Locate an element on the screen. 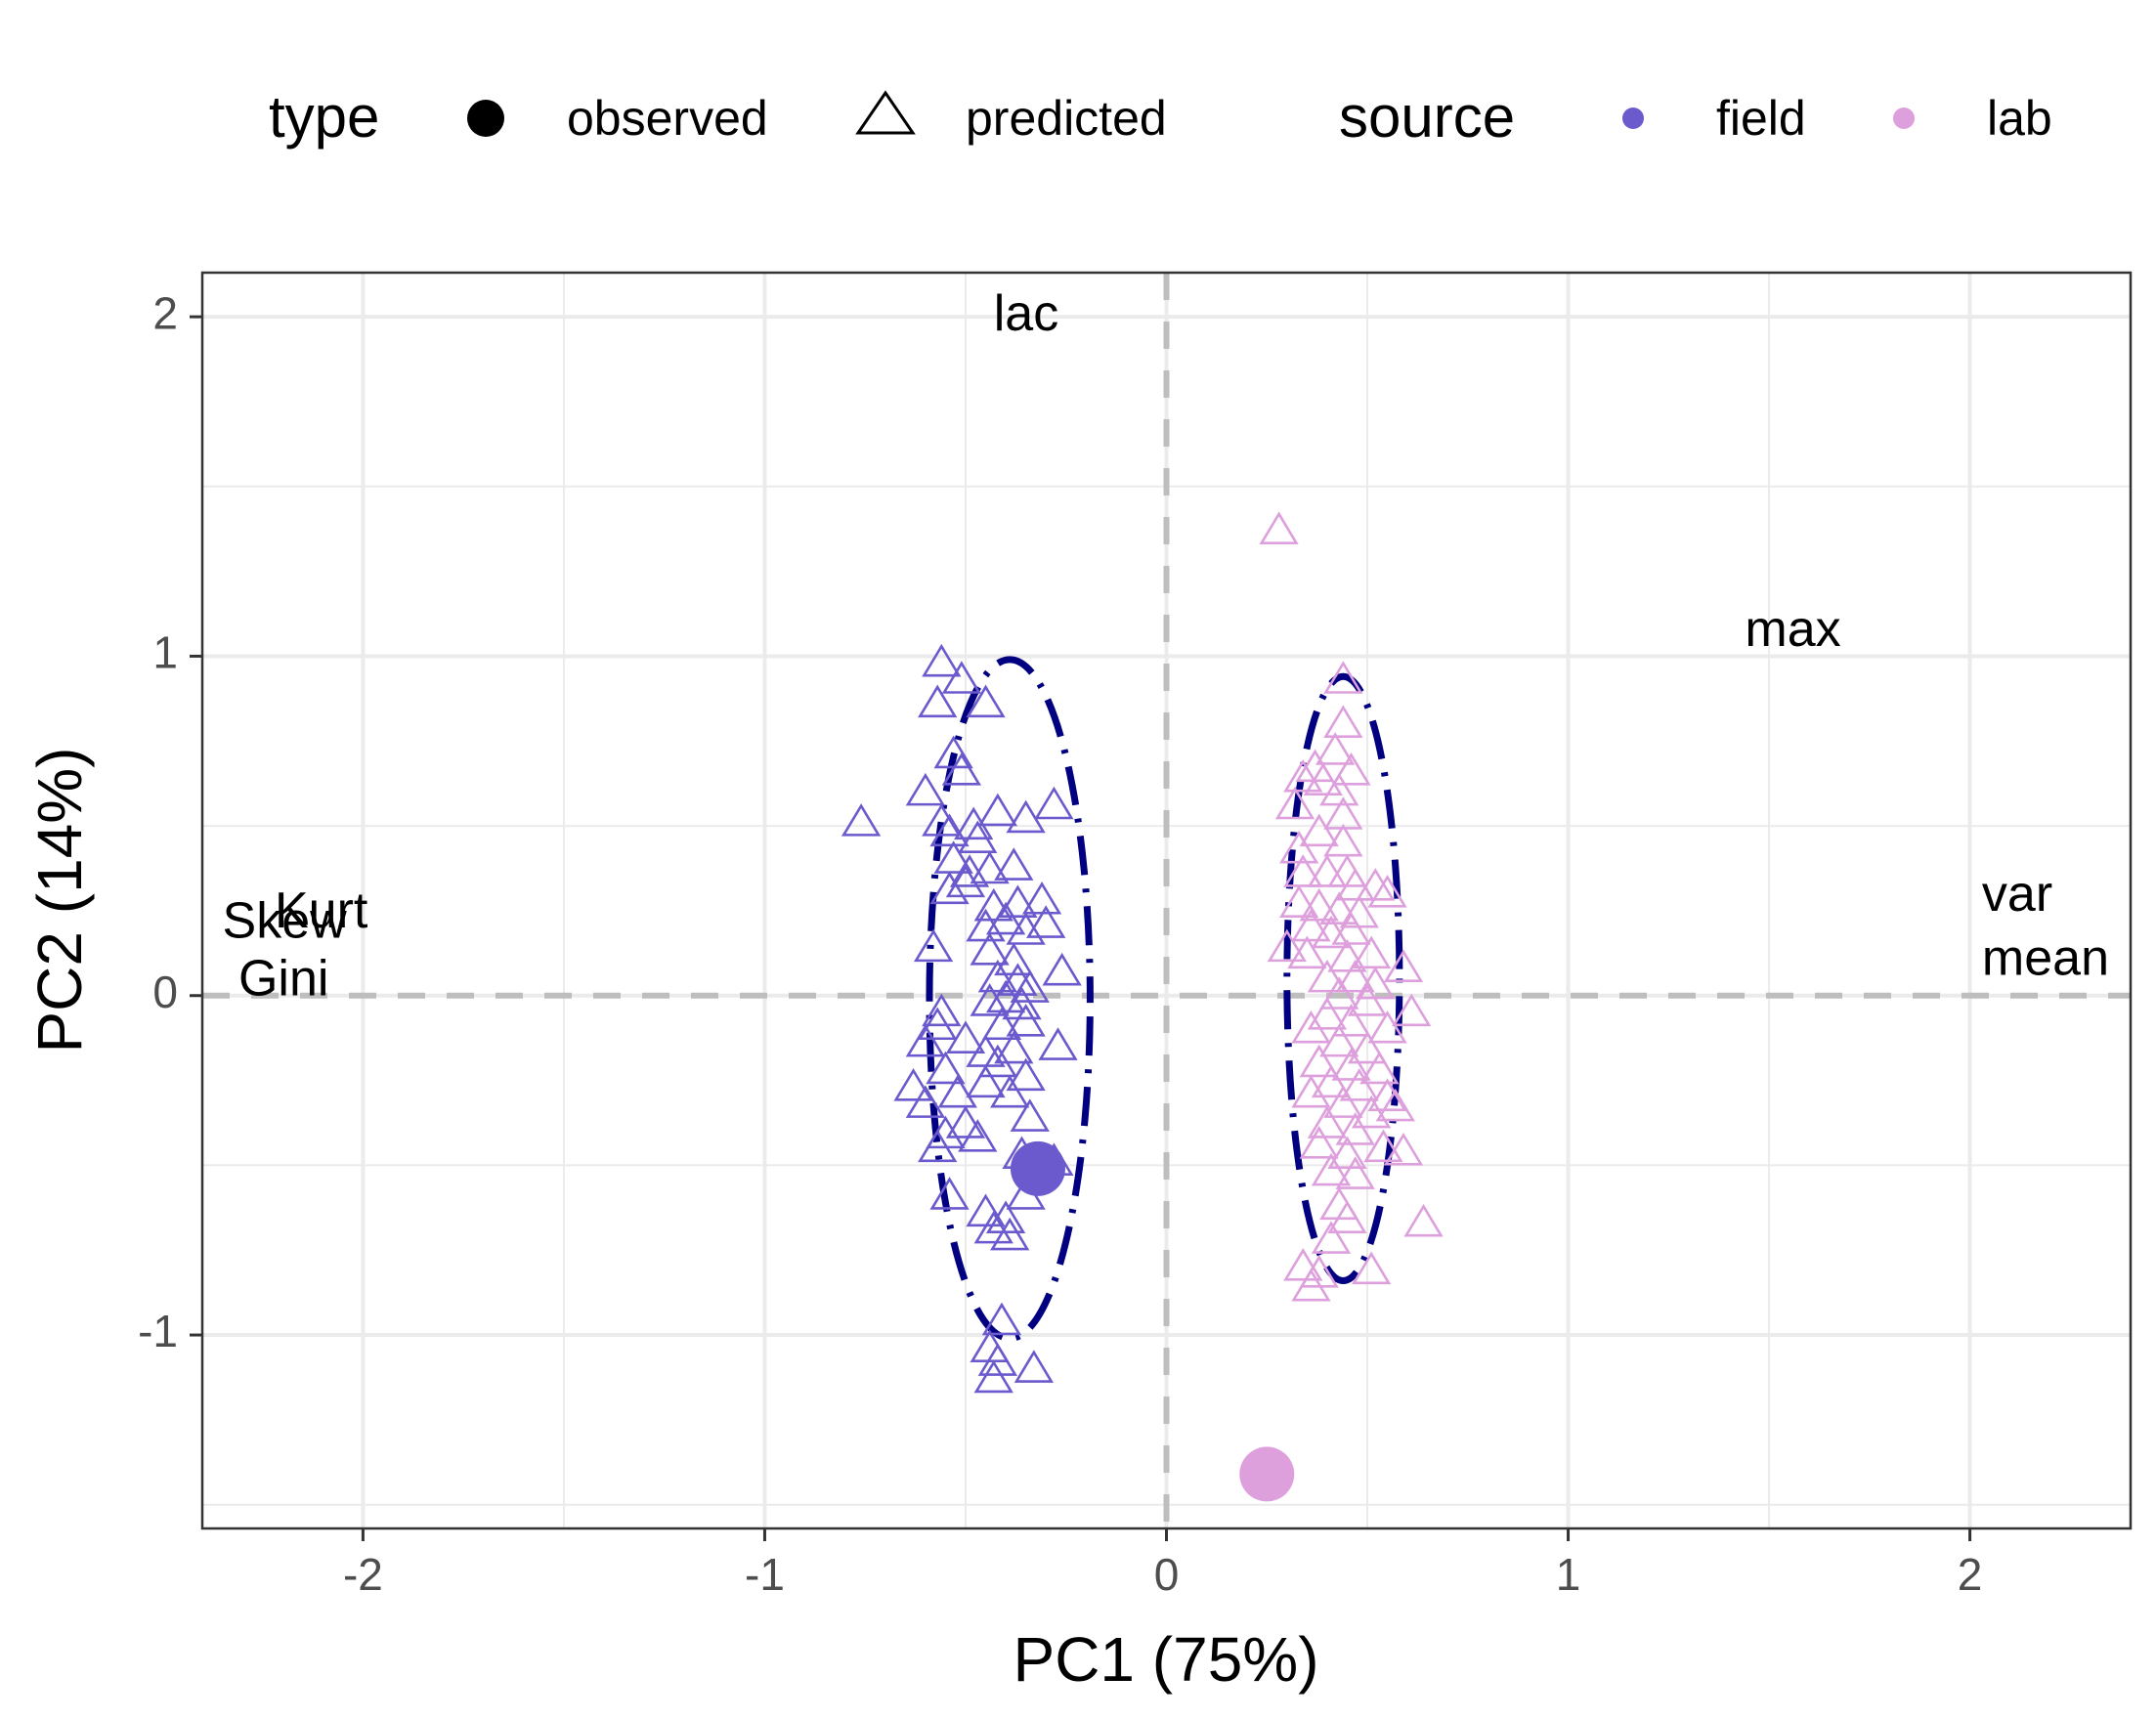  legend-source-title: source is located at coordinates (1427, 117).